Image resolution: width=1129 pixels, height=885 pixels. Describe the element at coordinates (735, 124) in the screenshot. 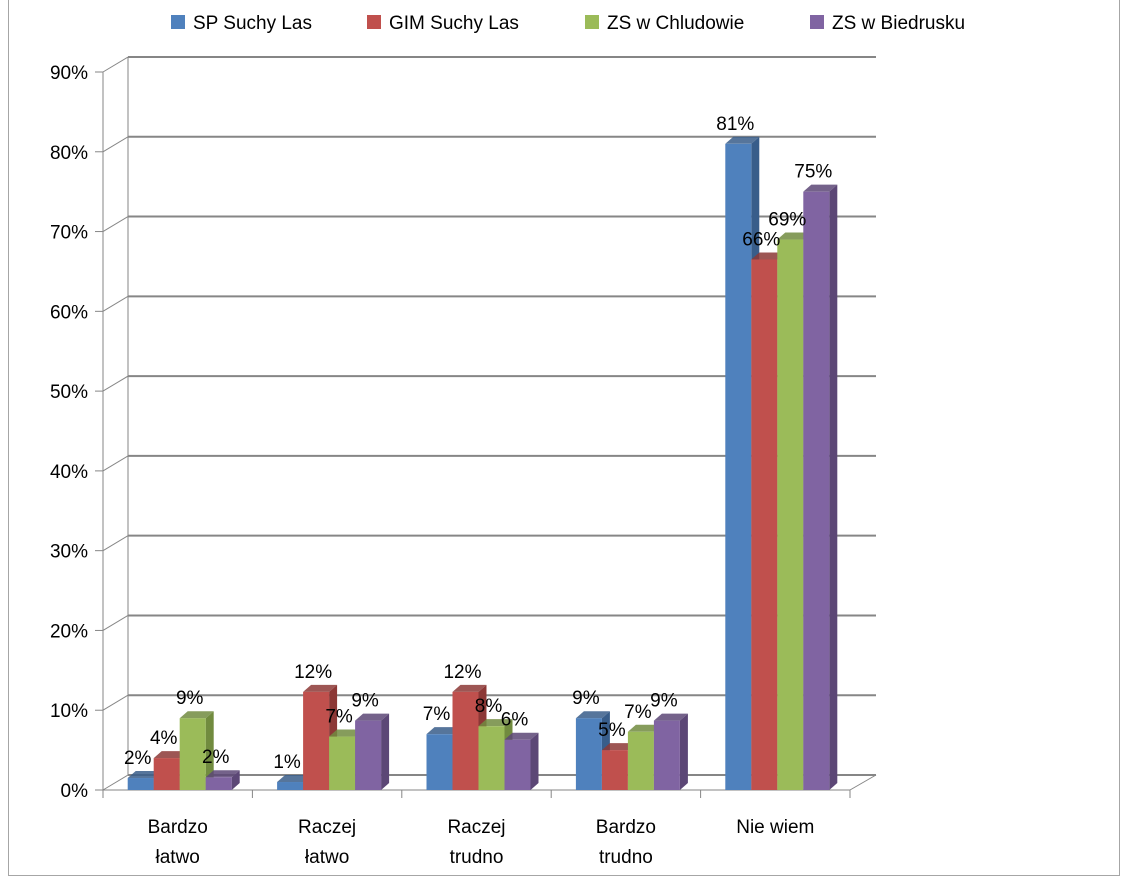

I see `data-label: 81%` at that location.